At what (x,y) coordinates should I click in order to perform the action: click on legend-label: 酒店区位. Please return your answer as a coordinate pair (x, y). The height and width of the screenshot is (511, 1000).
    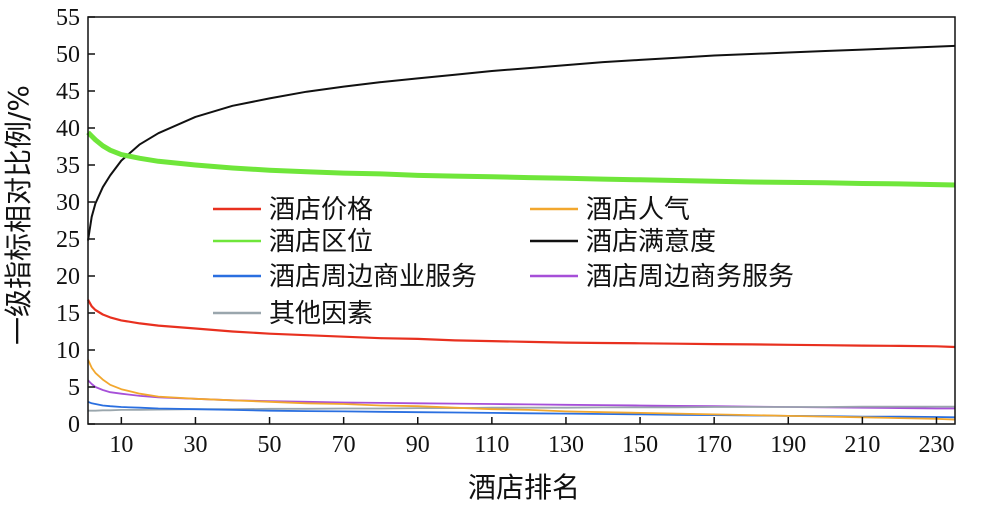
    Looking at the image, I should click on (321, 242).